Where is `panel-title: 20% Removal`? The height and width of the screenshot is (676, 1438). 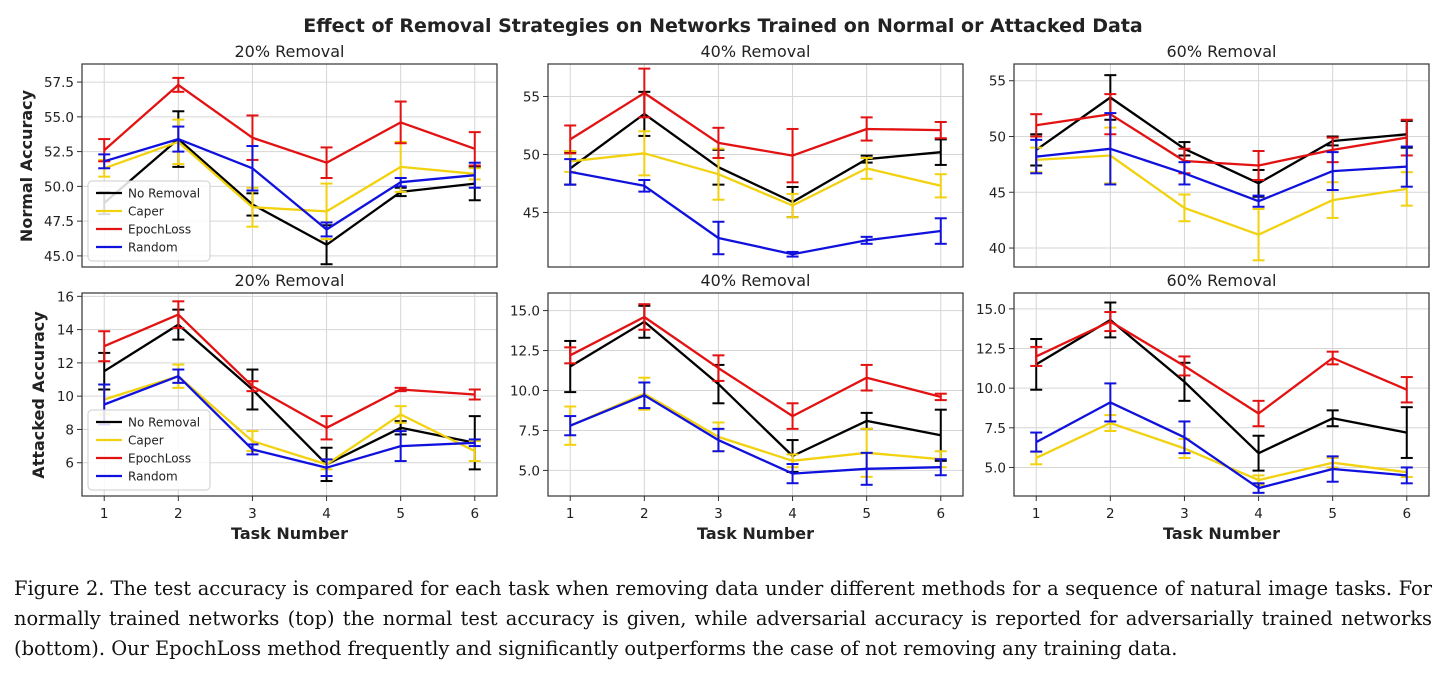 panel-title: 20% Removal is located at coordinates (290, 280).